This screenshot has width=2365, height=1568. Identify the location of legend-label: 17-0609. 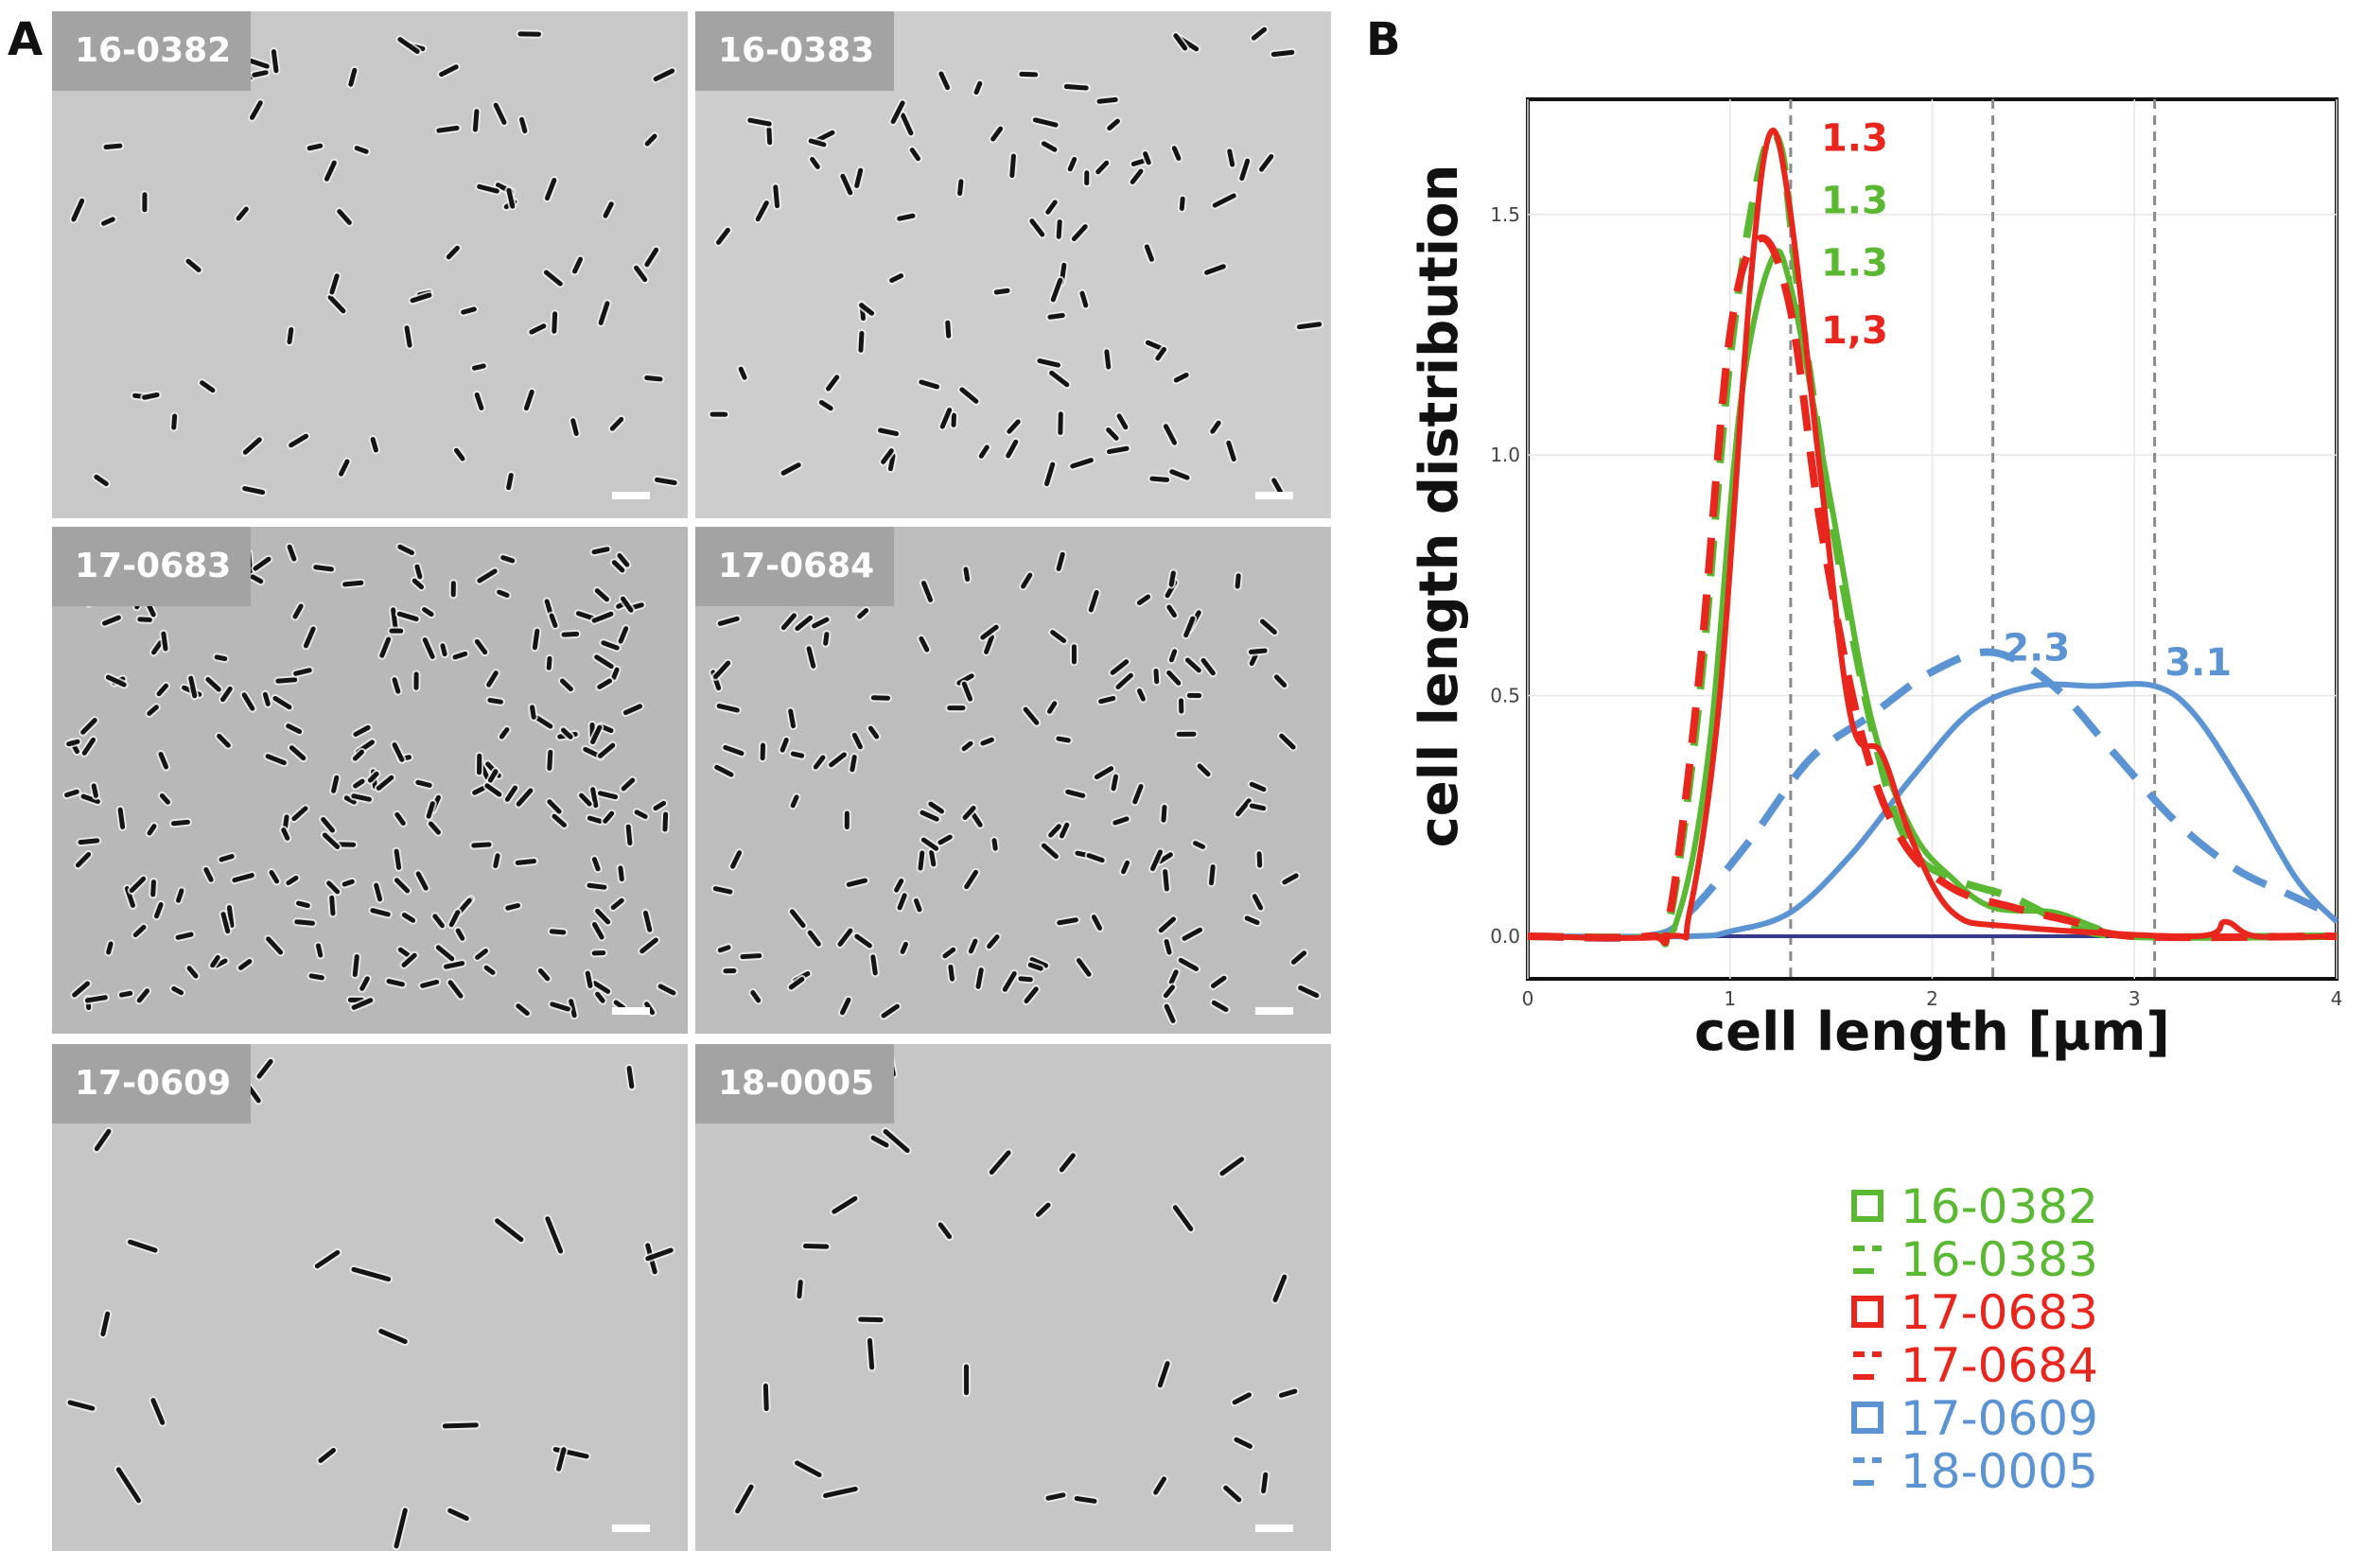
(1999, 1419).